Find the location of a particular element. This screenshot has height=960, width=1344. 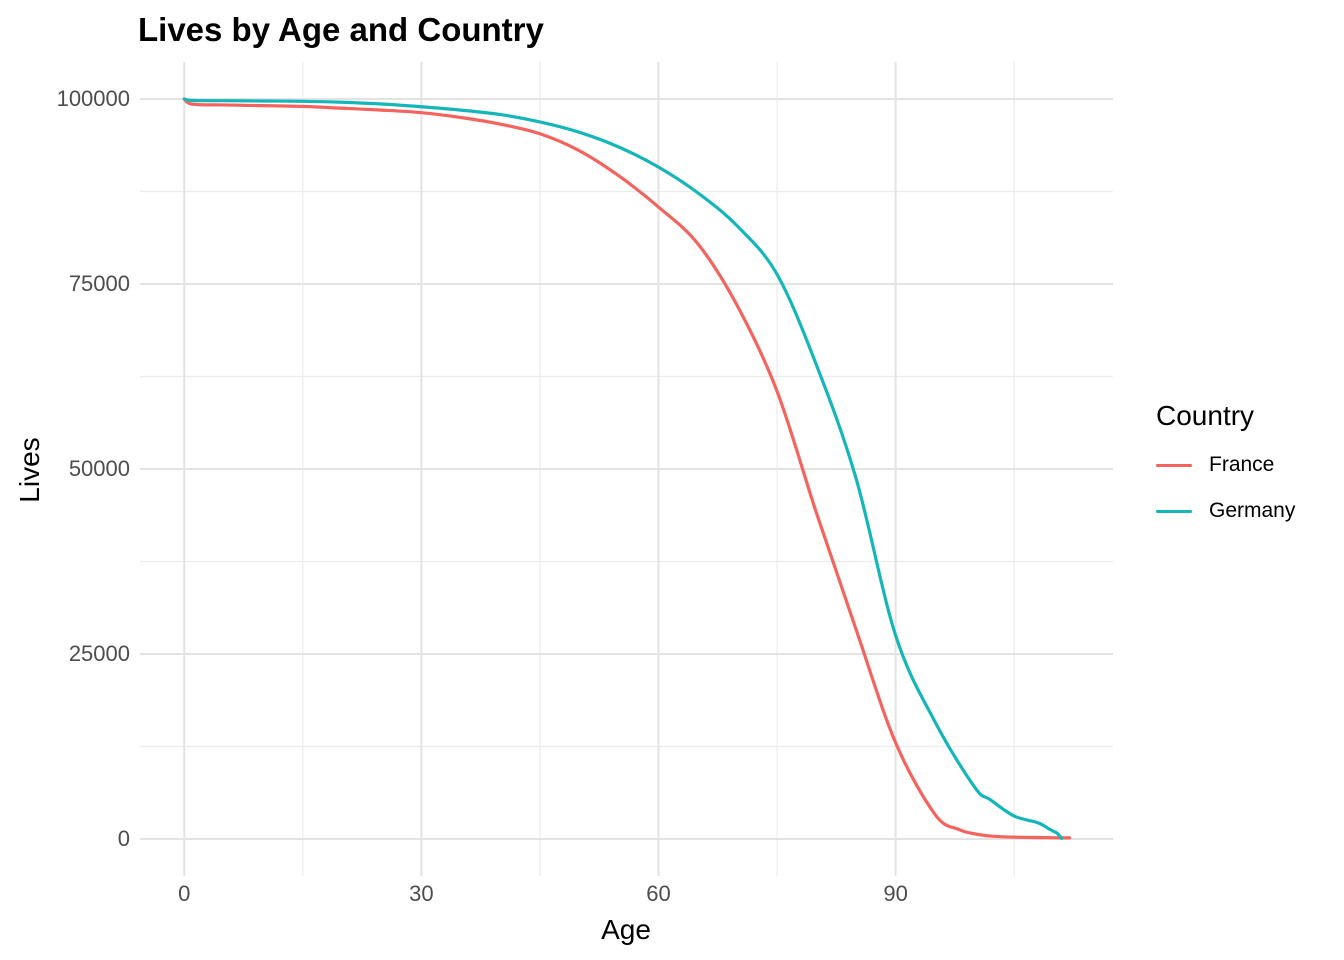

legend: Country France Germany is located at coordinates (1249, 471).